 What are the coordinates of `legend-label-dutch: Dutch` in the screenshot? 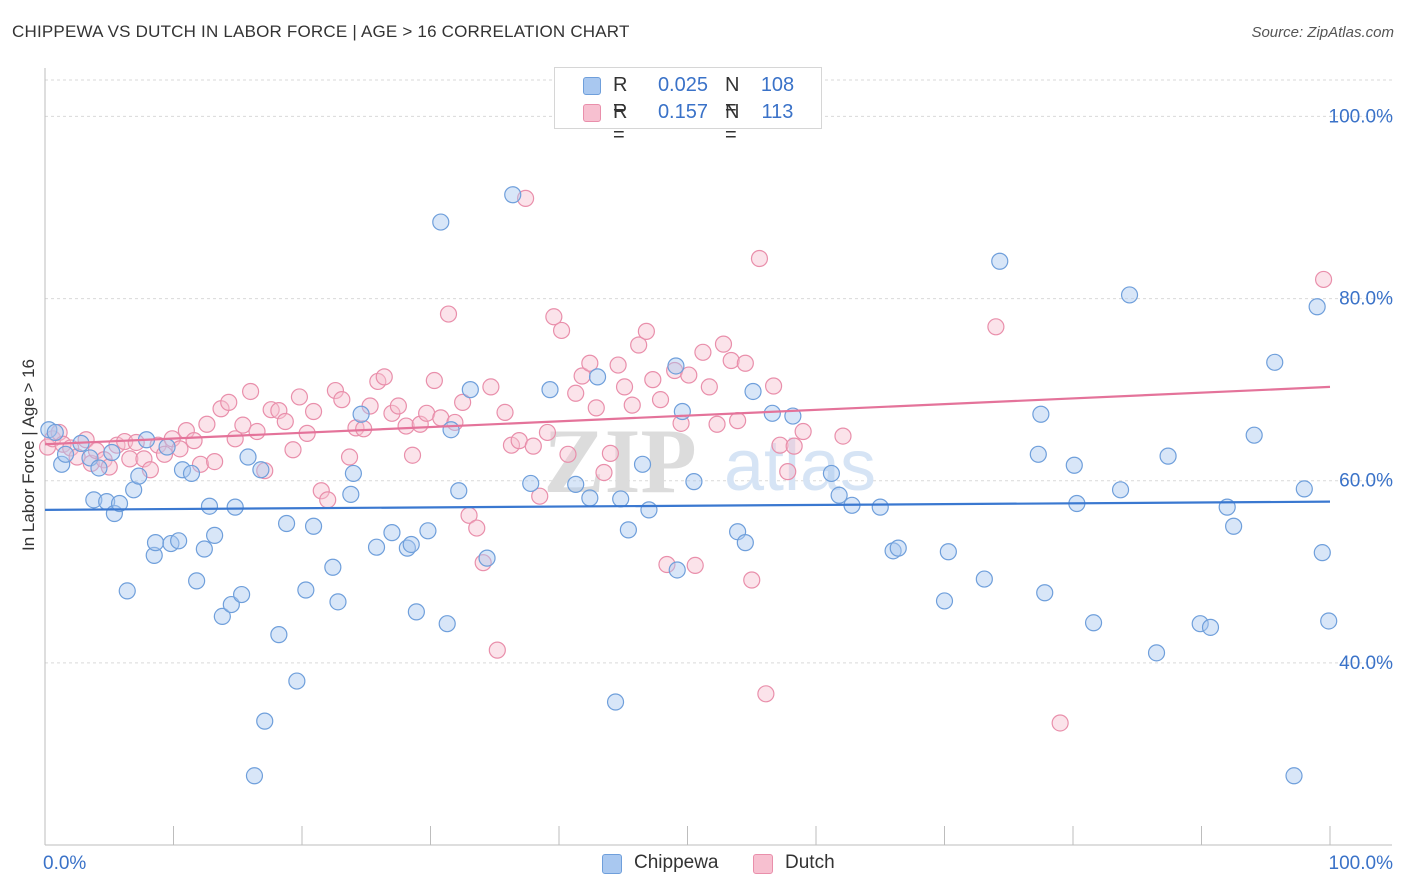 It's located at (810, 862).